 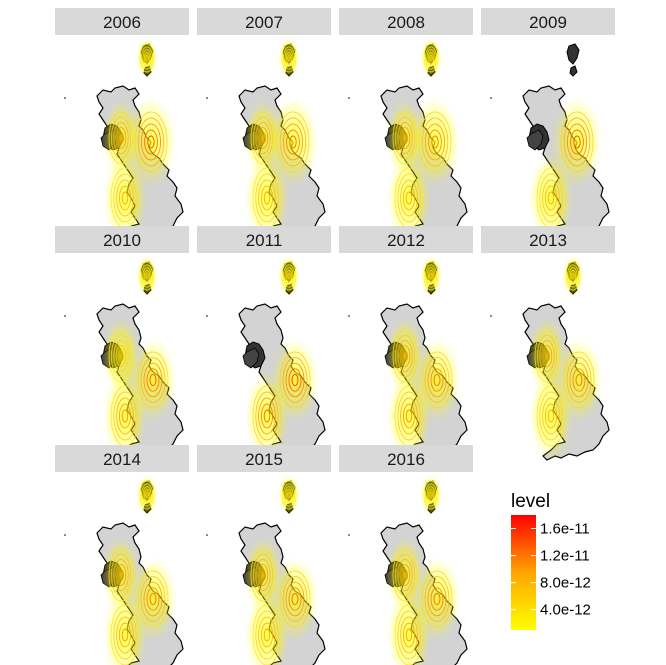 What do you see at coordinates (573, 60) in the screenshot?
I see `land-north-isles` at bounding box center [573, 60].